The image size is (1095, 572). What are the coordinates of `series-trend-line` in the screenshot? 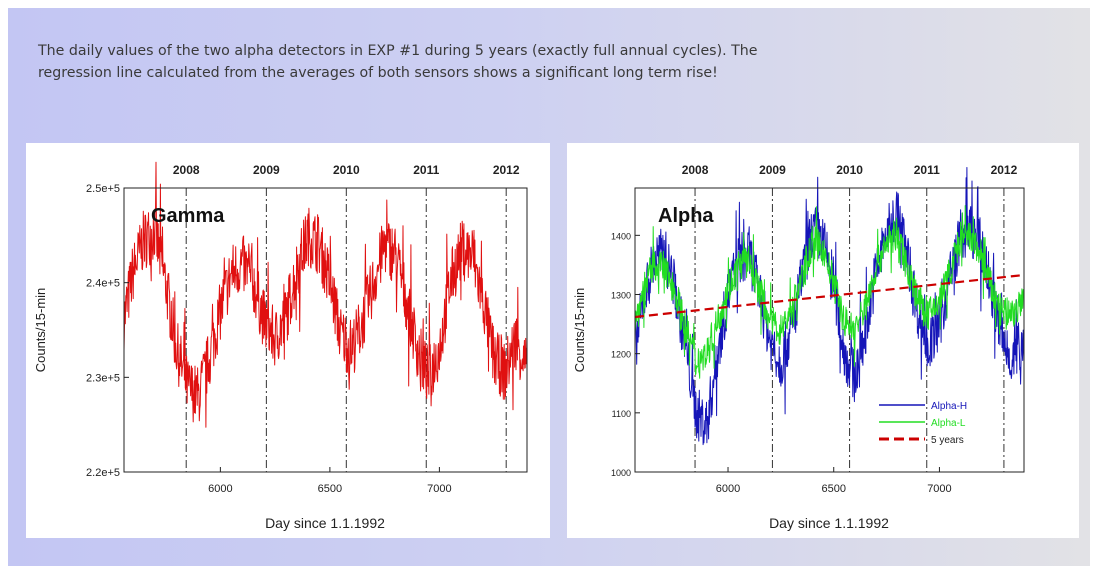 It's located at (829, 296).